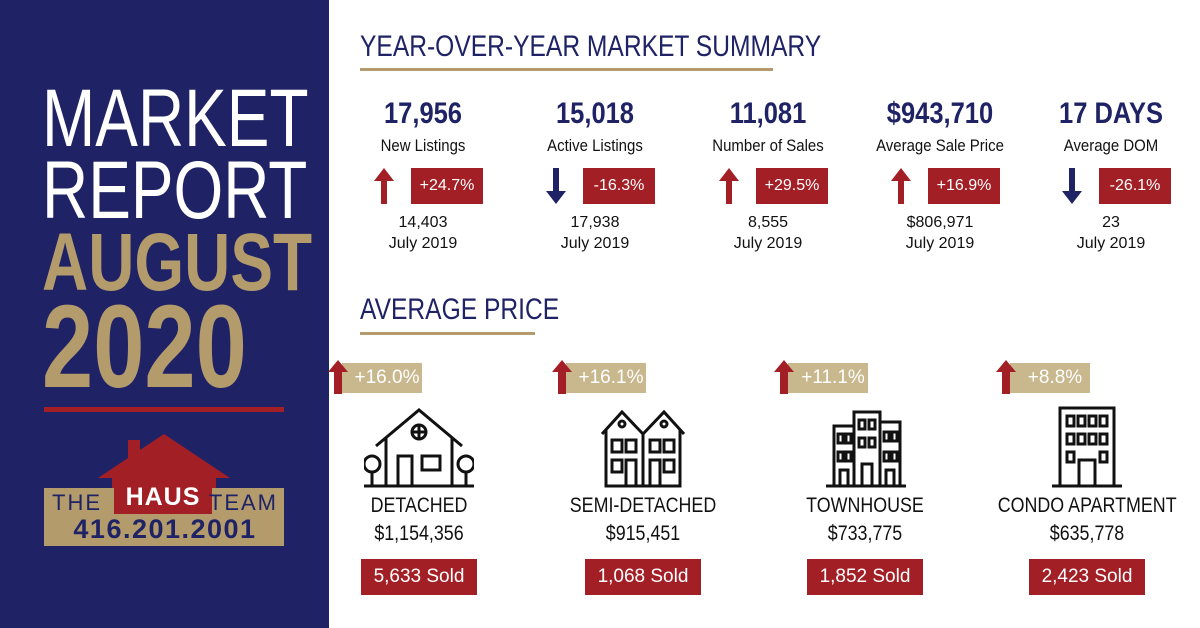  What do you see at coordinates (419, 448) in the screenshot?
I see `detached-house-icon` at bounding box center [419, 448].